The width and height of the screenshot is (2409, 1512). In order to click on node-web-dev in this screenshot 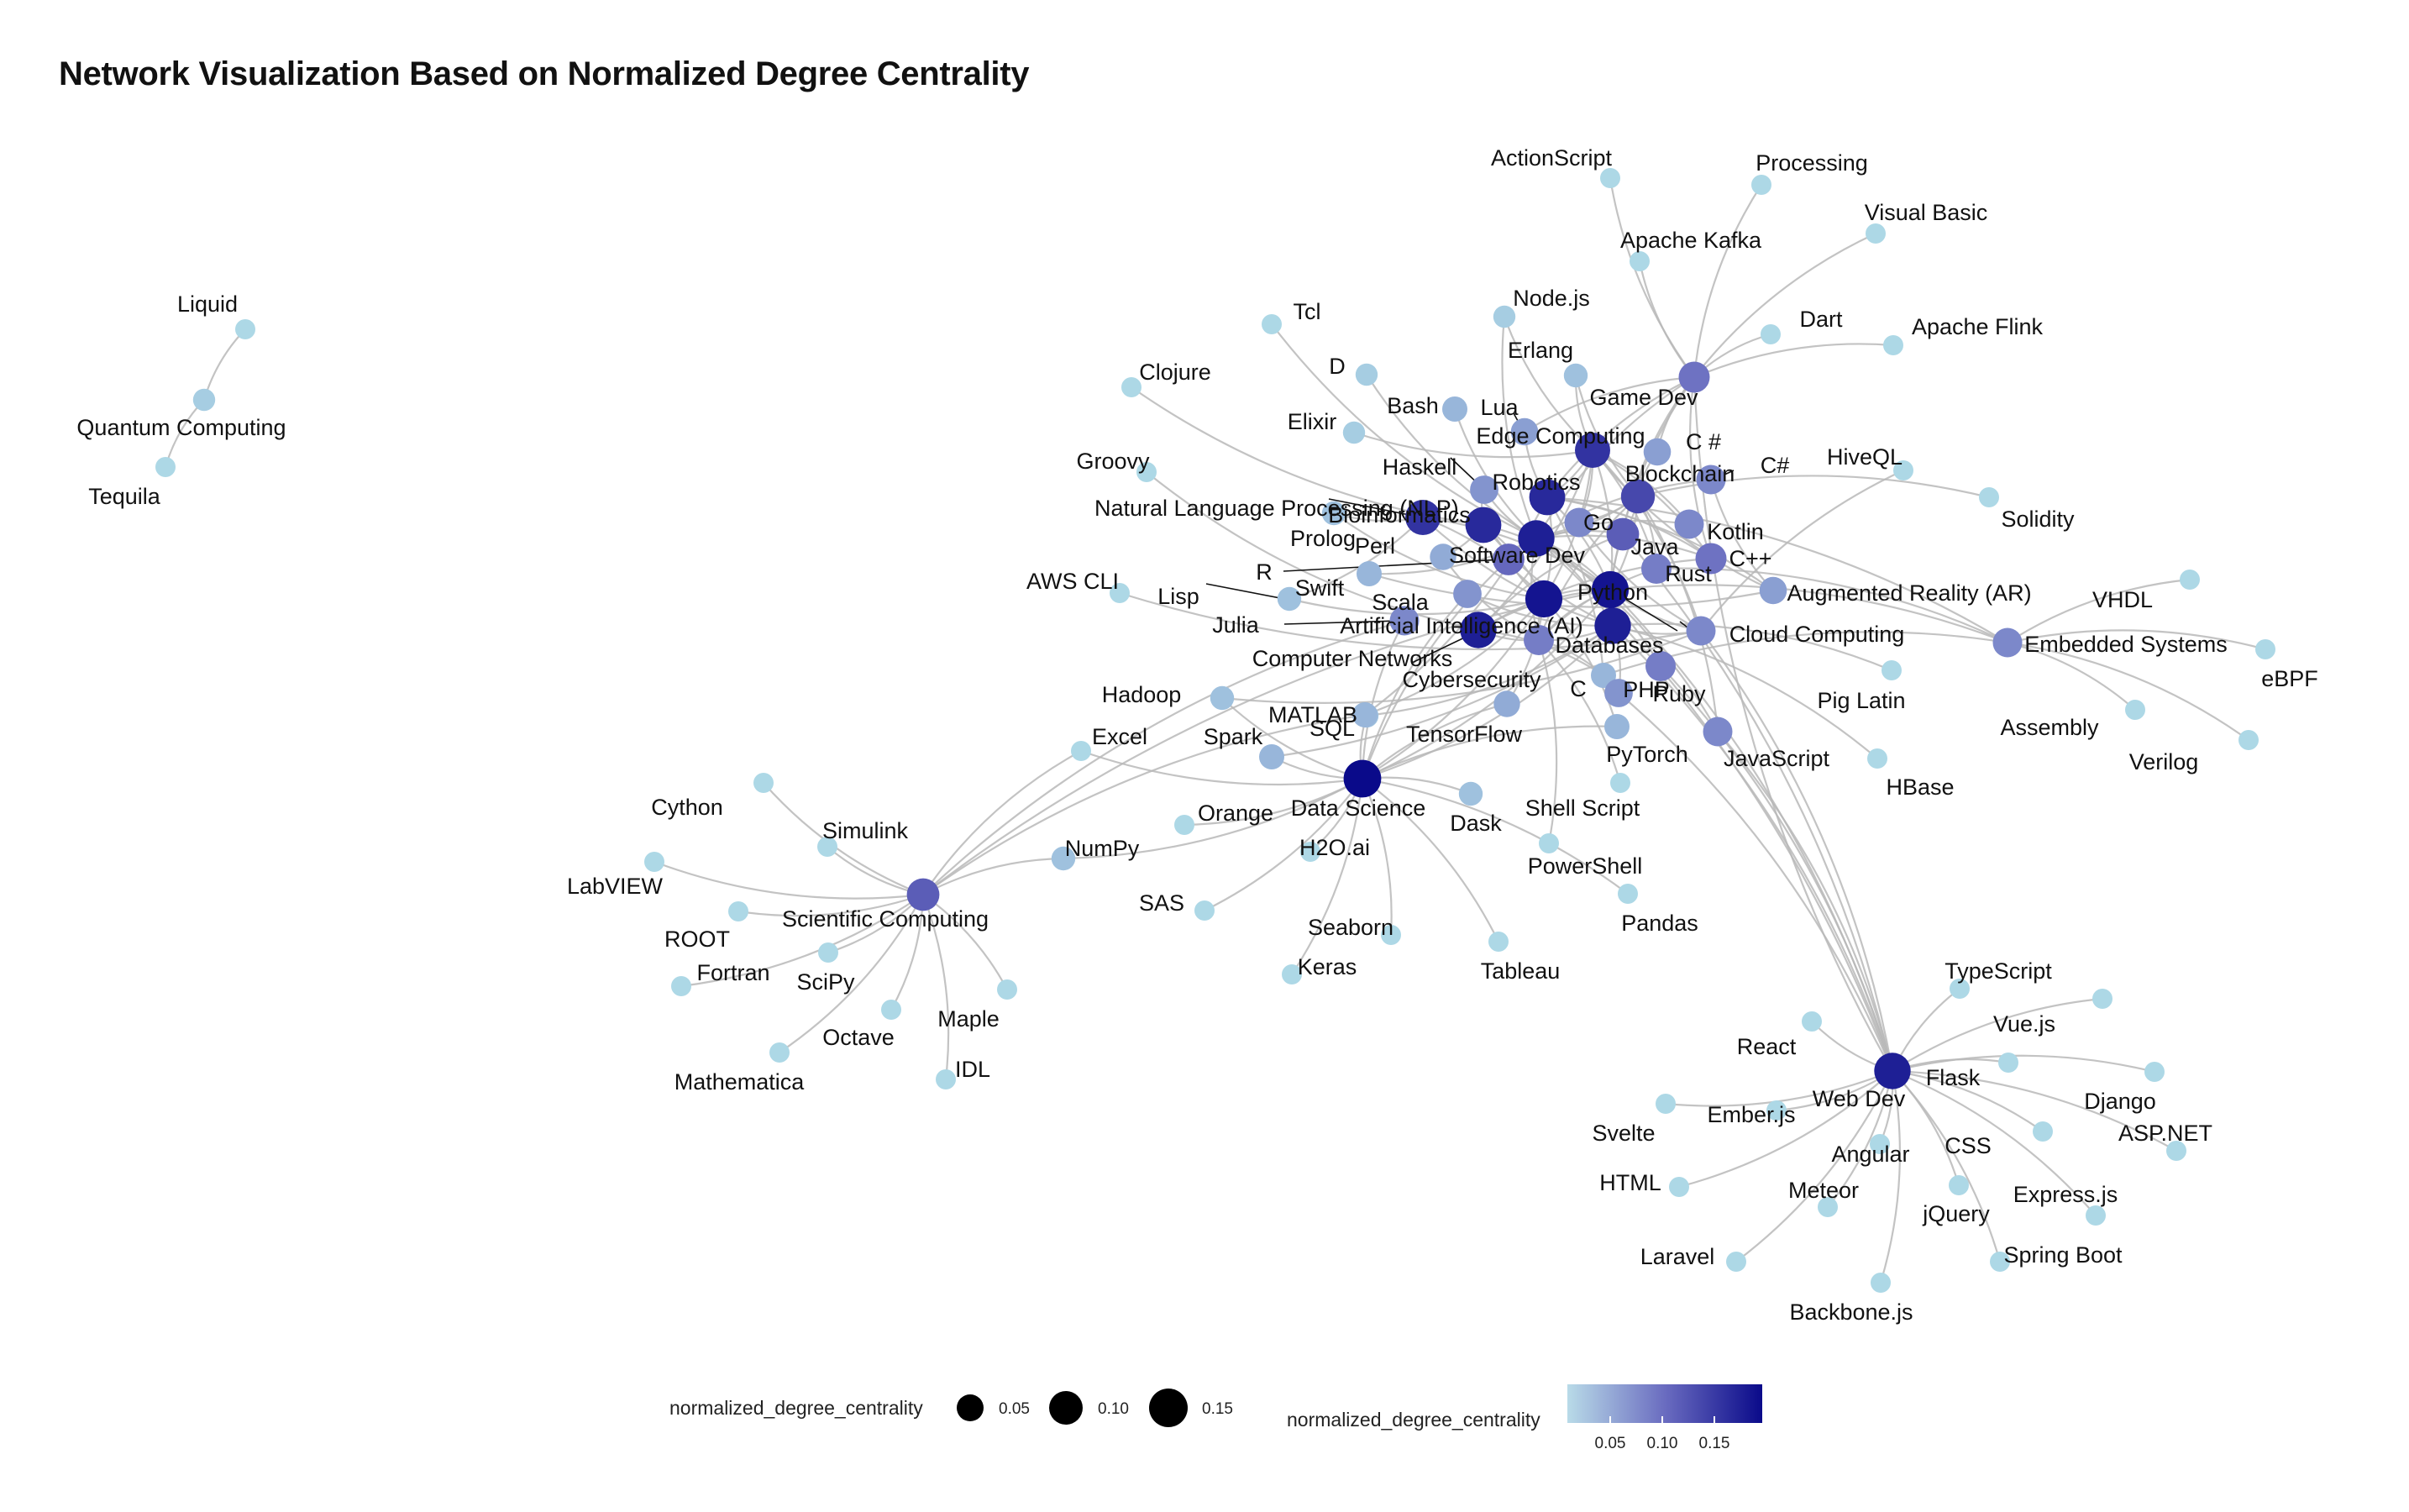, I will do `click(1893, 1071)`.